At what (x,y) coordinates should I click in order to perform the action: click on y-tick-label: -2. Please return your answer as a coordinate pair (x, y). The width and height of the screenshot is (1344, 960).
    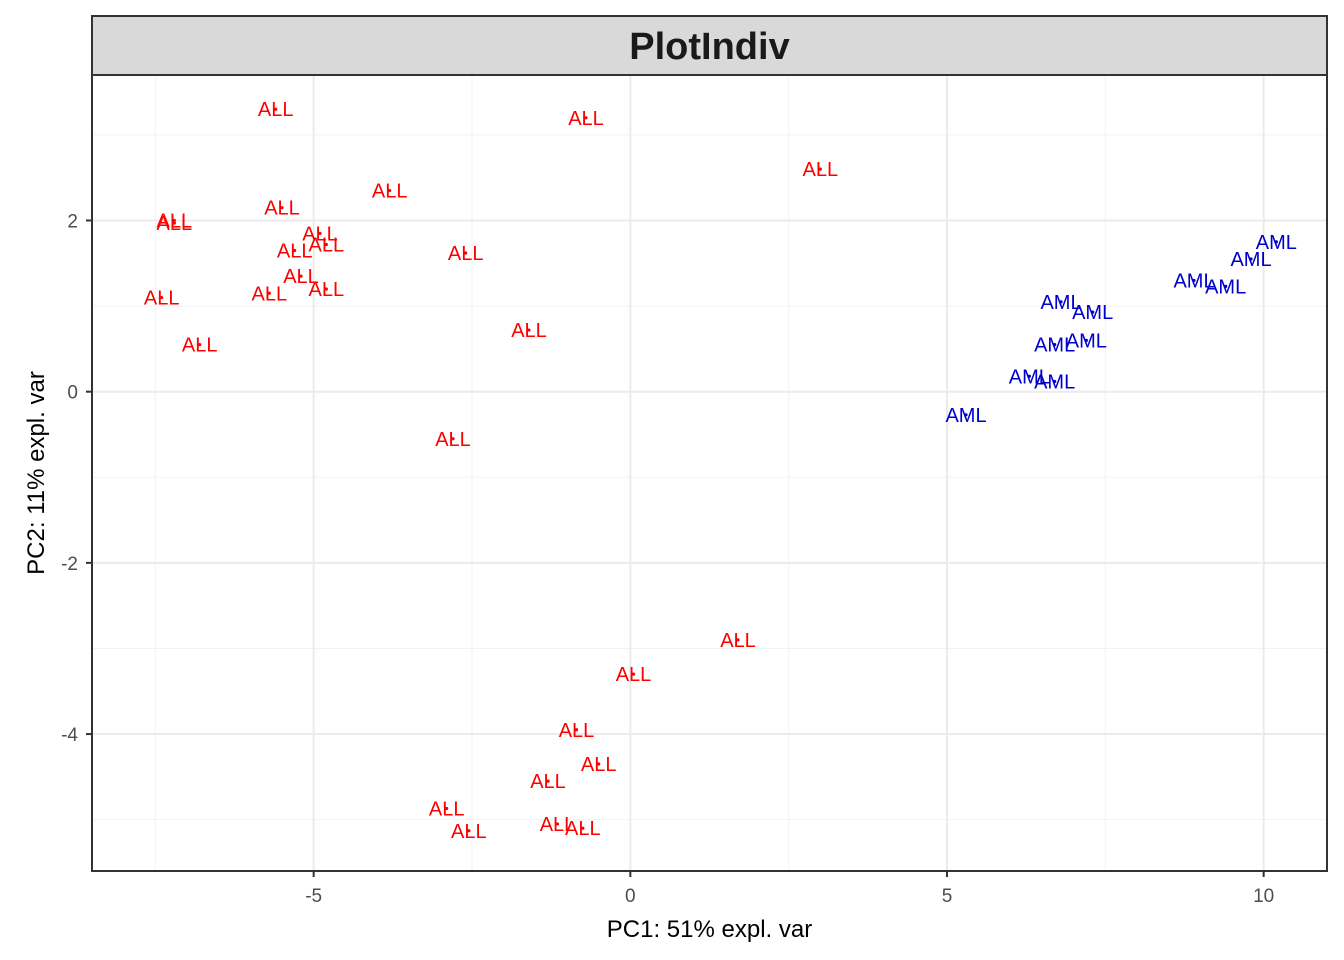
    Looking at the image, I should click on (69, 564).